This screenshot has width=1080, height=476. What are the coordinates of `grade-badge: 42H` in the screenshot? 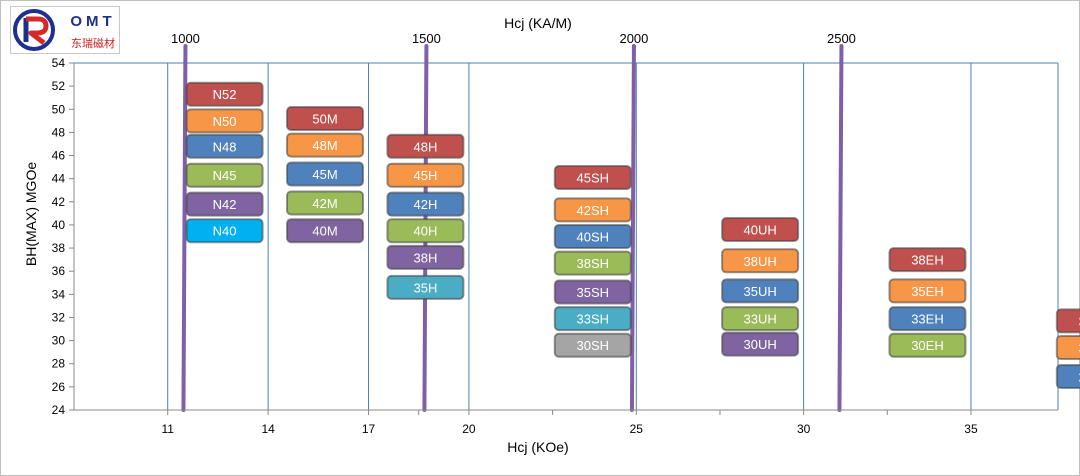 It's located at (425, 204).